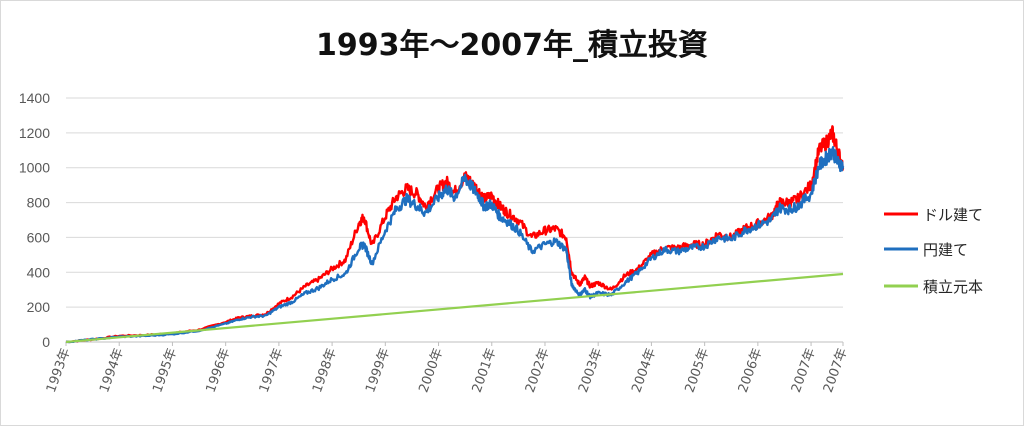  Describe the element at coordinates (431, 370) in the screenshot. I see `x-tick-label: 2000年` at that location.